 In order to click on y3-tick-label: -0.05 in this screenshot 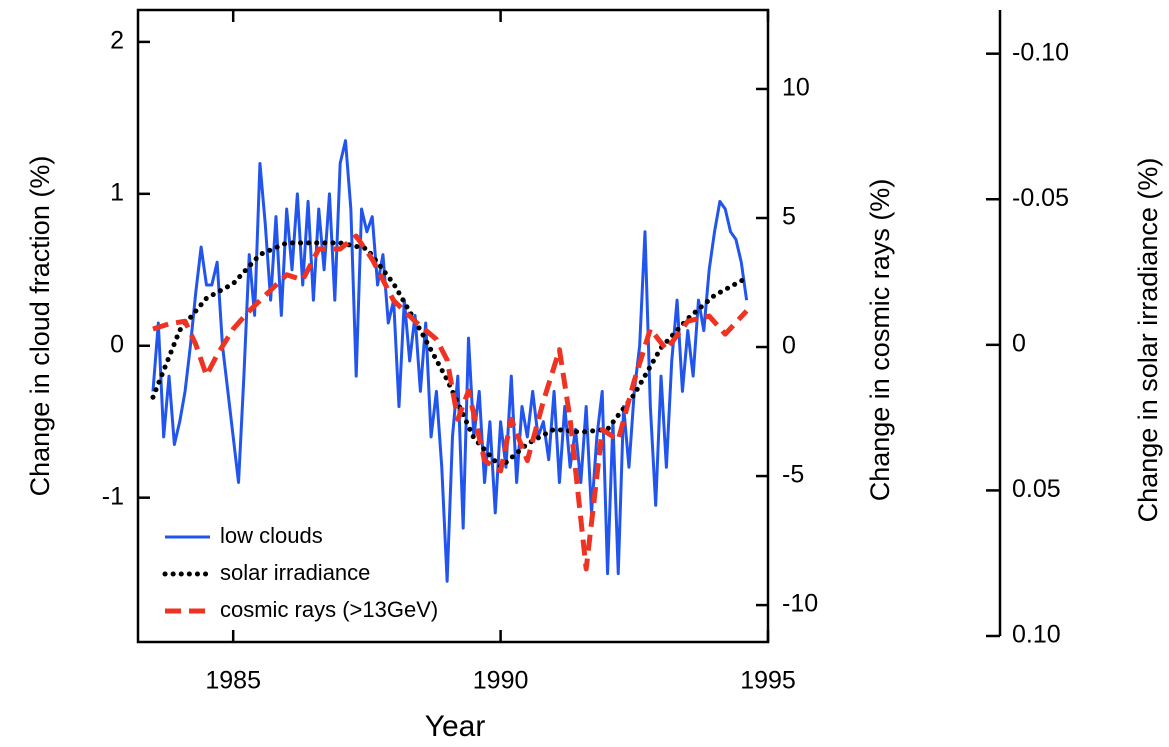, I will do `click(1040, 198)`.